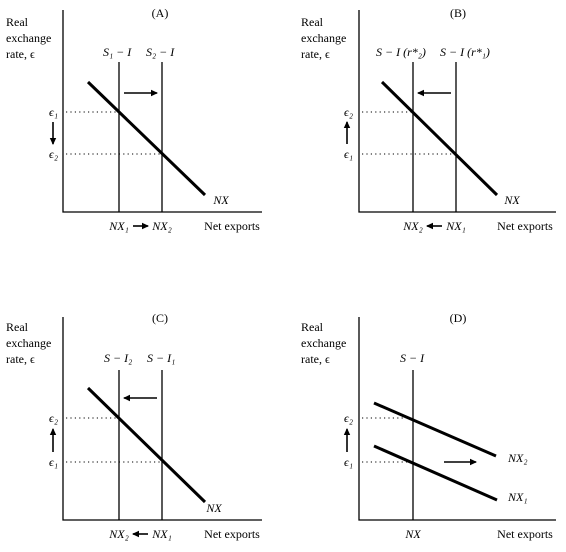 The image size is (566, 552). I want to click on panel-d-label-s-i: S − I, so click(412, 358).